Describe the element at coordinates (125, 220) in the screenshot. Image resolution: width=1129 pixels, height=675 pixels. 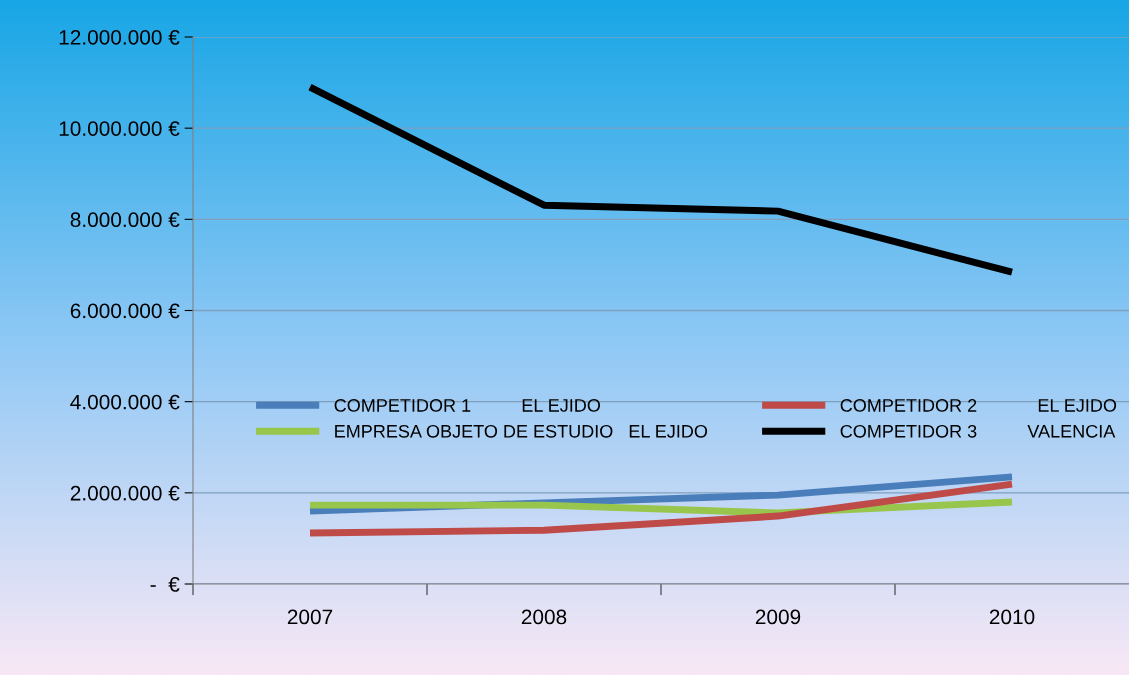
I see `y-tick-label: 8.000.000 €` at that location.